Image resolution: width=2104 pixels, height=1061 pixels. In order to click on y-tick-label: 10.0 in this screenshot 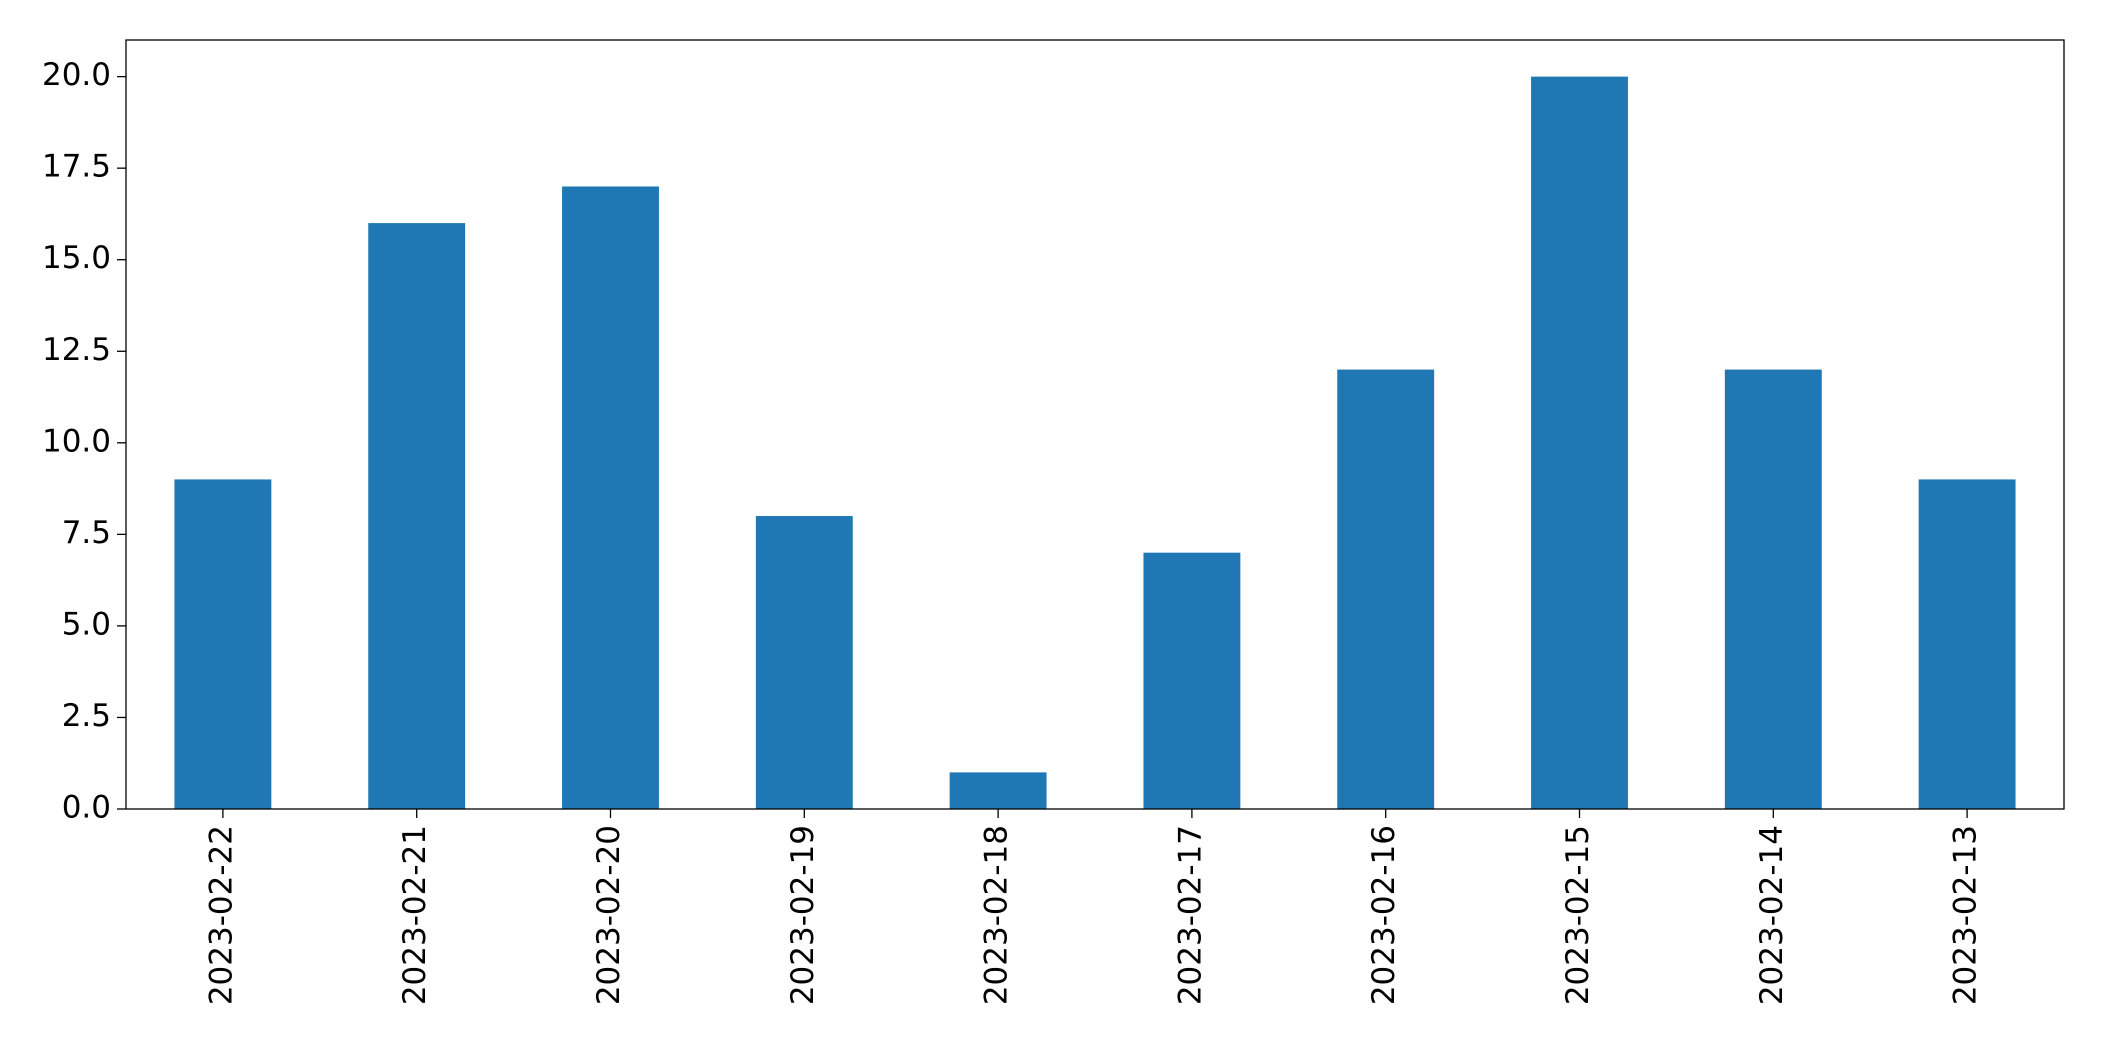, I will do `click(76, 441)`.